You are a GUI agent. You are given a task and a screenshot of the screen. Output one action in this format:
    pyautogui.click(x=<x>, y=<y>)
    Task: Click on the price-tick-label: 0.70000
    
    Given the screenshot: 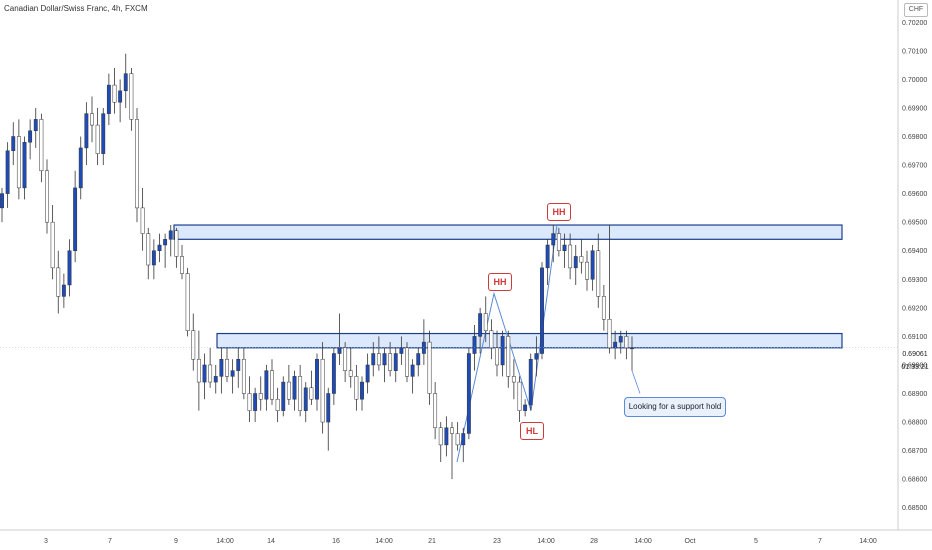 What is the action you would take?
    pyautogui.click(x=914, y=80)
    